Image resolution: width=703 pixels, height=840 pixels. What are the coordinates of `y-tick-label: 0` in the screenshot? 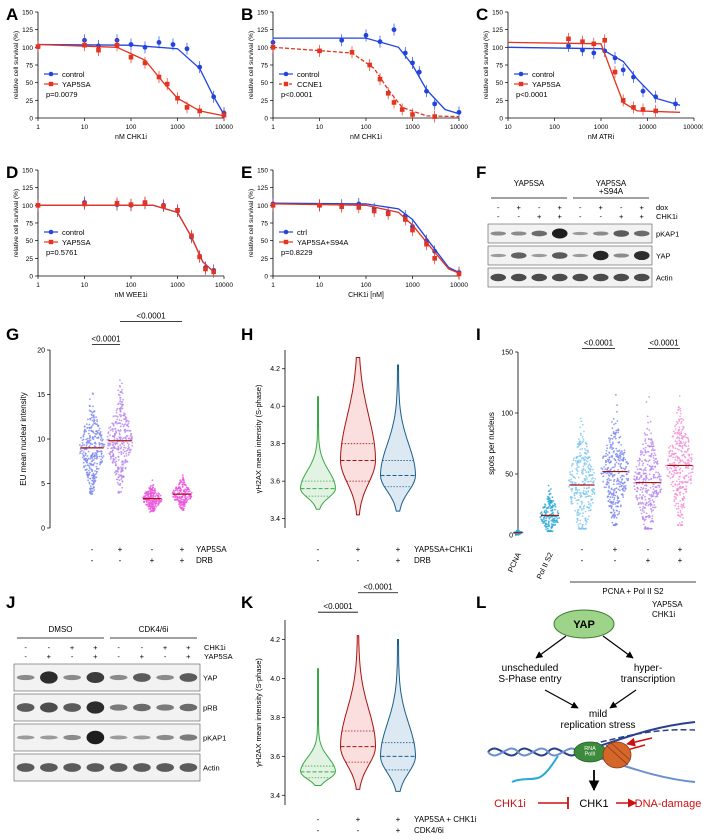 It's located at (511, 536).